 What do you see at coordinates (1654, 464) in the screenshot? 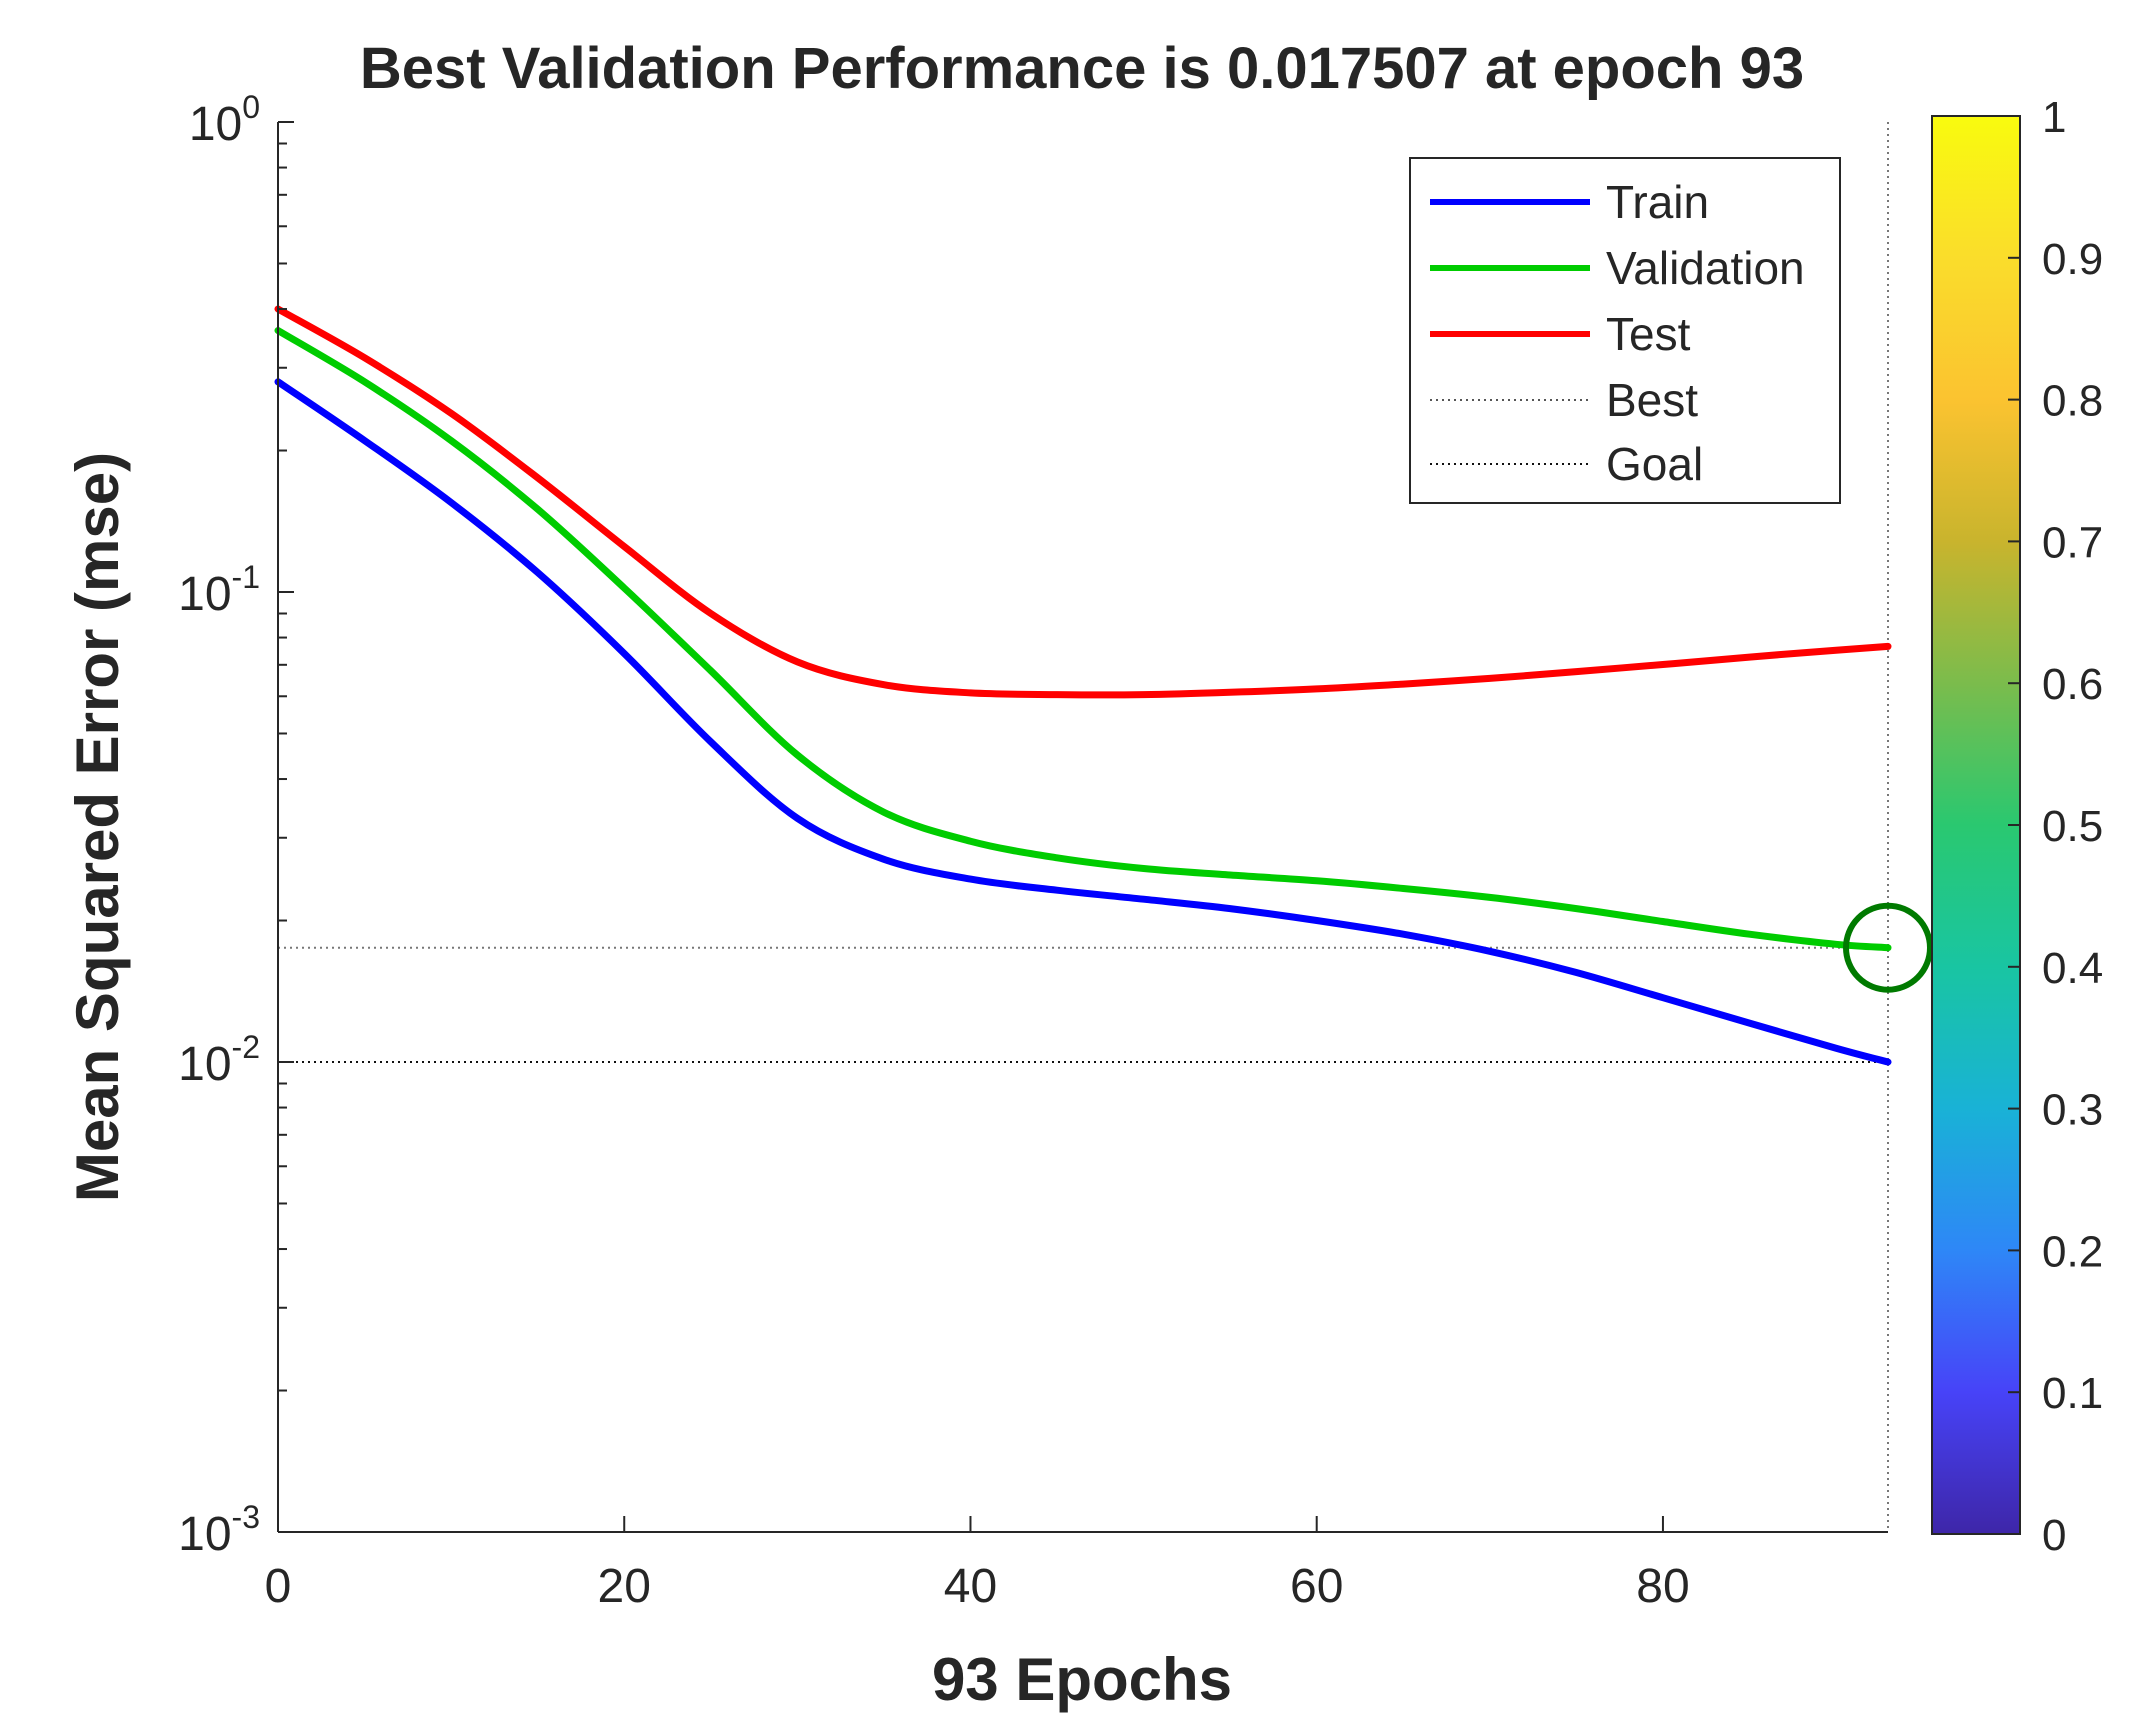
I see `legend-goal-label: Goal` at bounding box center [1654, 464].